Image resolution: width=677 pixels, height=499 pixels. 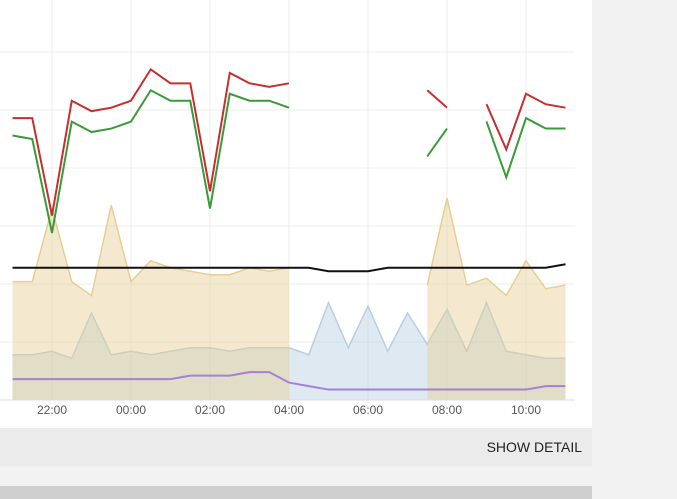 What do you see at coordinates (526, 410) in the screenshot?
I see `x-tick-label: 10:00` at bounding box center [526, 410].